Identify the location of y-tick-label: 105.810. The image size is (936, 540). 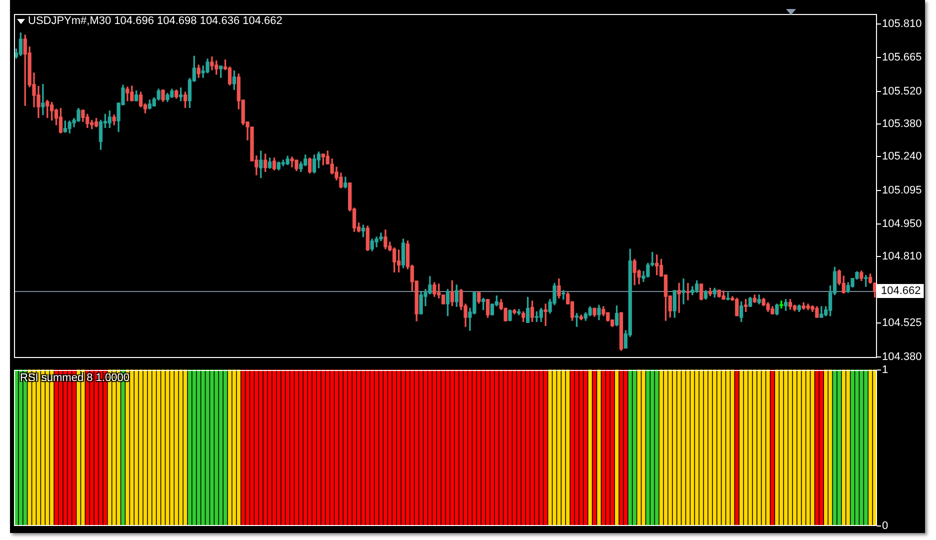
(902, 24).